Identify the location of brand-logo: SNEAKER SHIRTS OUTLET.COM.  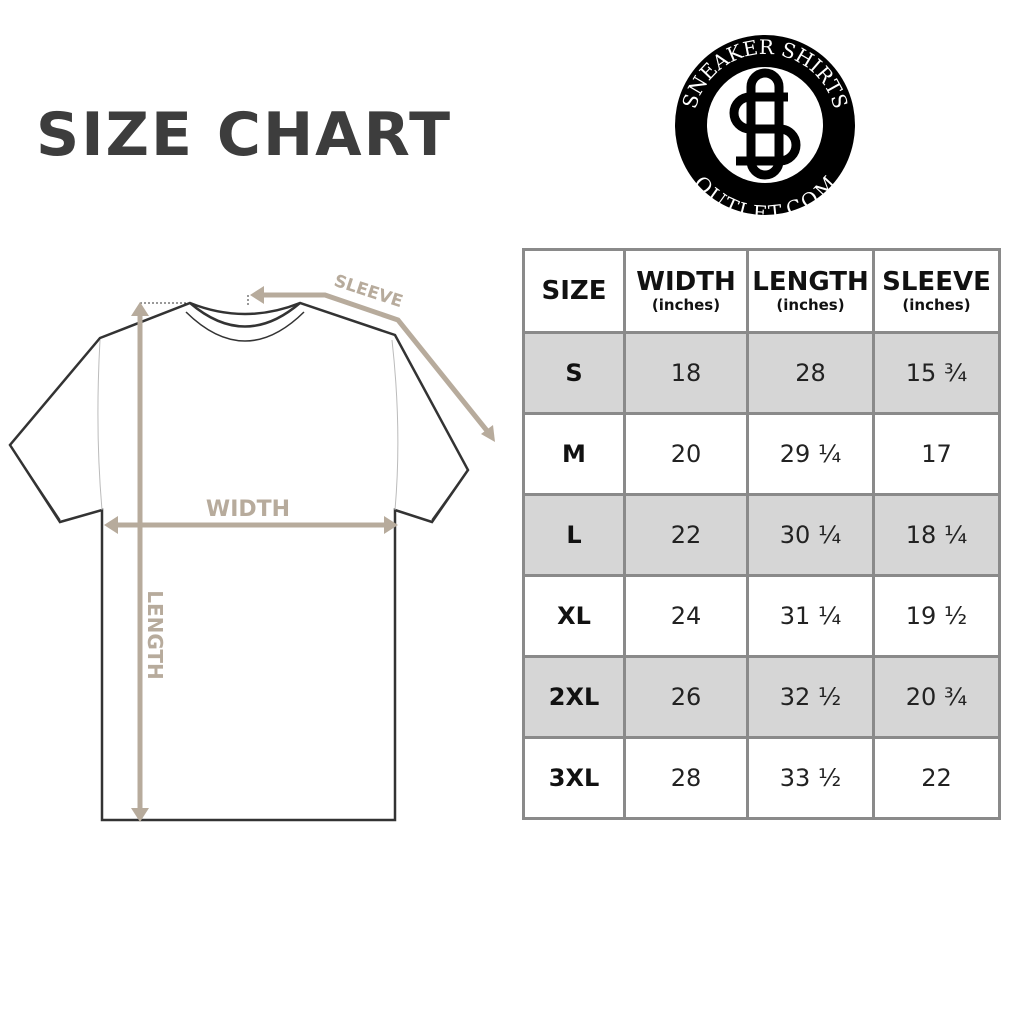
(765, 126).